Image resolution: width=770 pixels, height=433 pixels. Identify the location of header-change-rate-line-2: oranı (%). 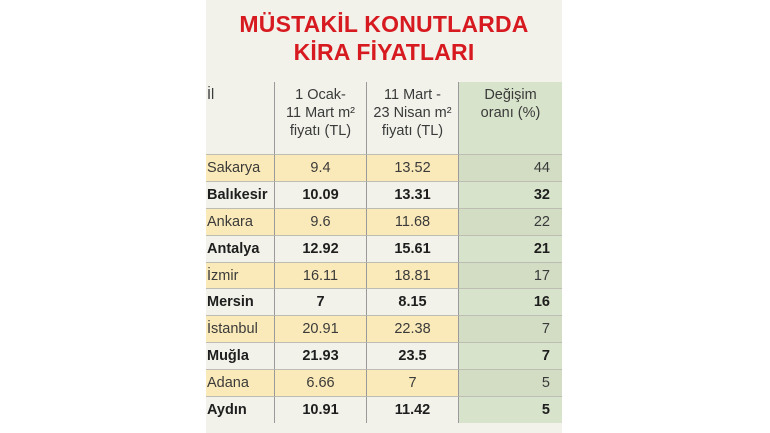
(510, 113).